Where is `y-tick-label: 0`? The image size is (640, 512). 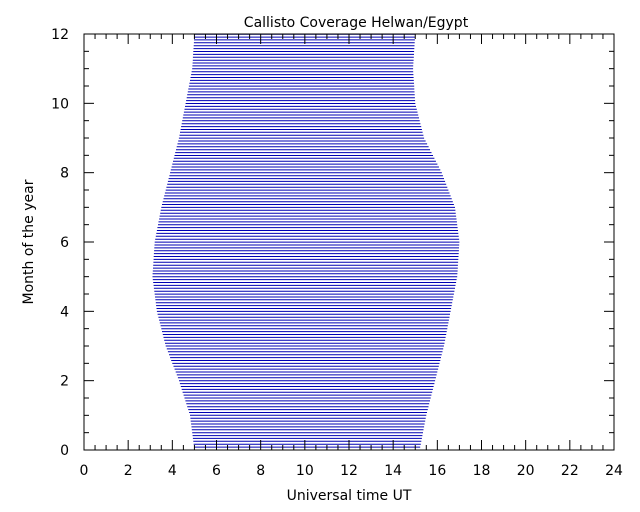
y-tick-label: 0 is located at coordinates (64, 451).